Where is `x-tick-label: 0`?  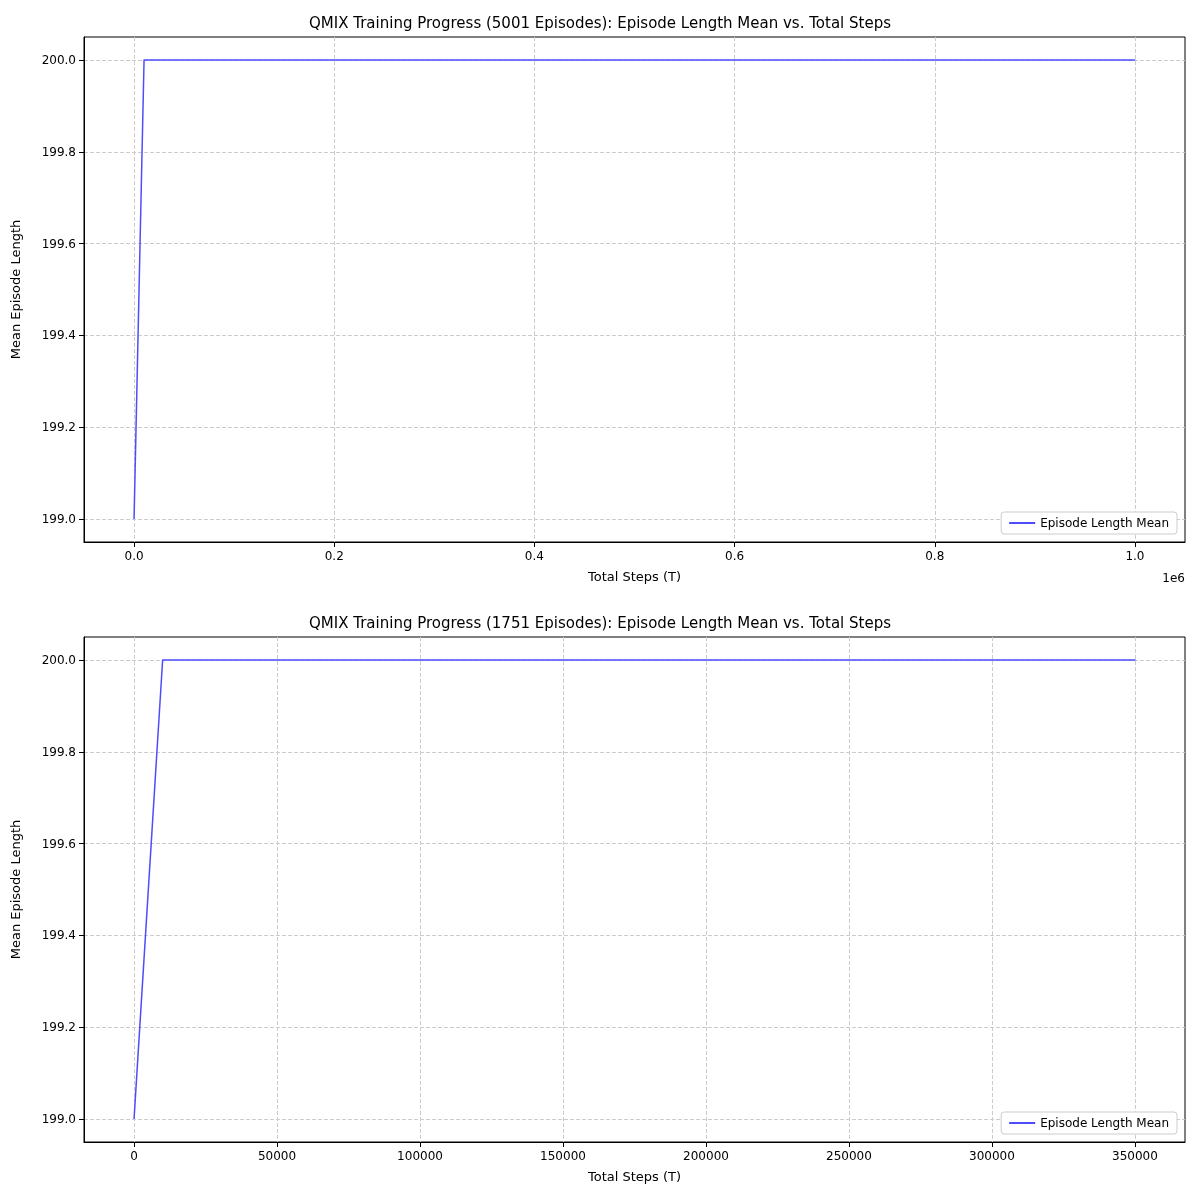 x-tick-label: 0 is located at coordinates (134, 1156).